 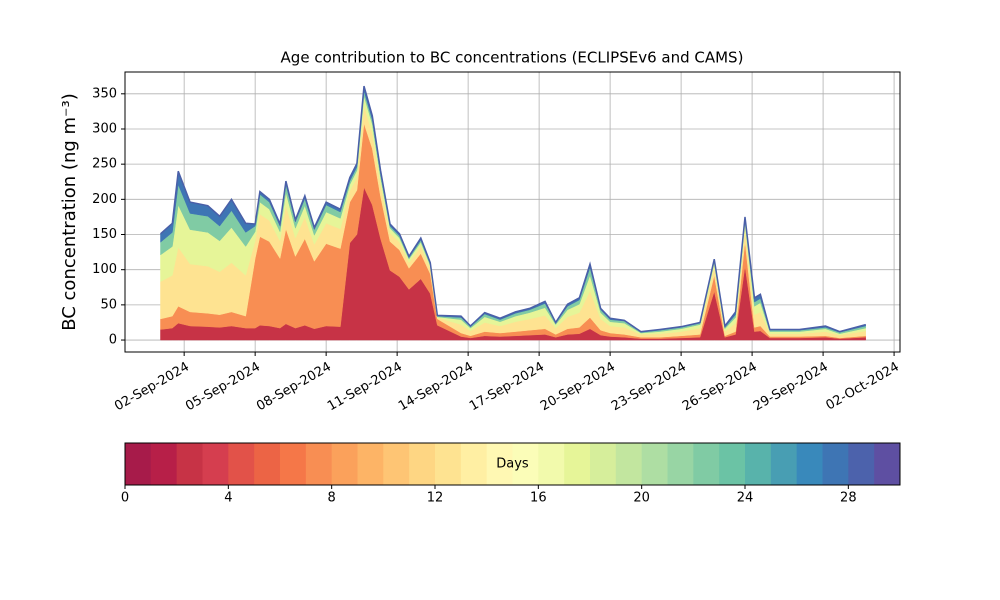 What do you see at coordinates (152, 387) in the screenshot?
I see `x-tick-label: 02-Sep-2024` at bounding box center [152, 387].